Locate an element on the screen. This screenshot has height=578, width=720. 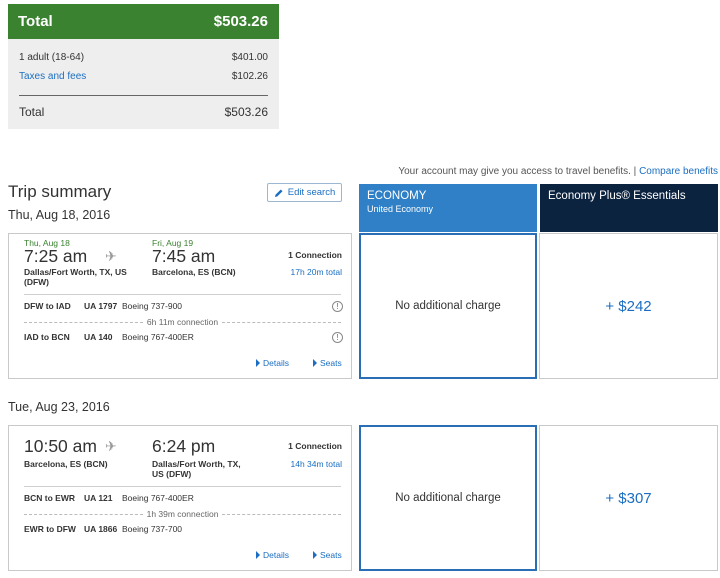
trip-duration: 14h 34m total is located at coordinates (316, 464).